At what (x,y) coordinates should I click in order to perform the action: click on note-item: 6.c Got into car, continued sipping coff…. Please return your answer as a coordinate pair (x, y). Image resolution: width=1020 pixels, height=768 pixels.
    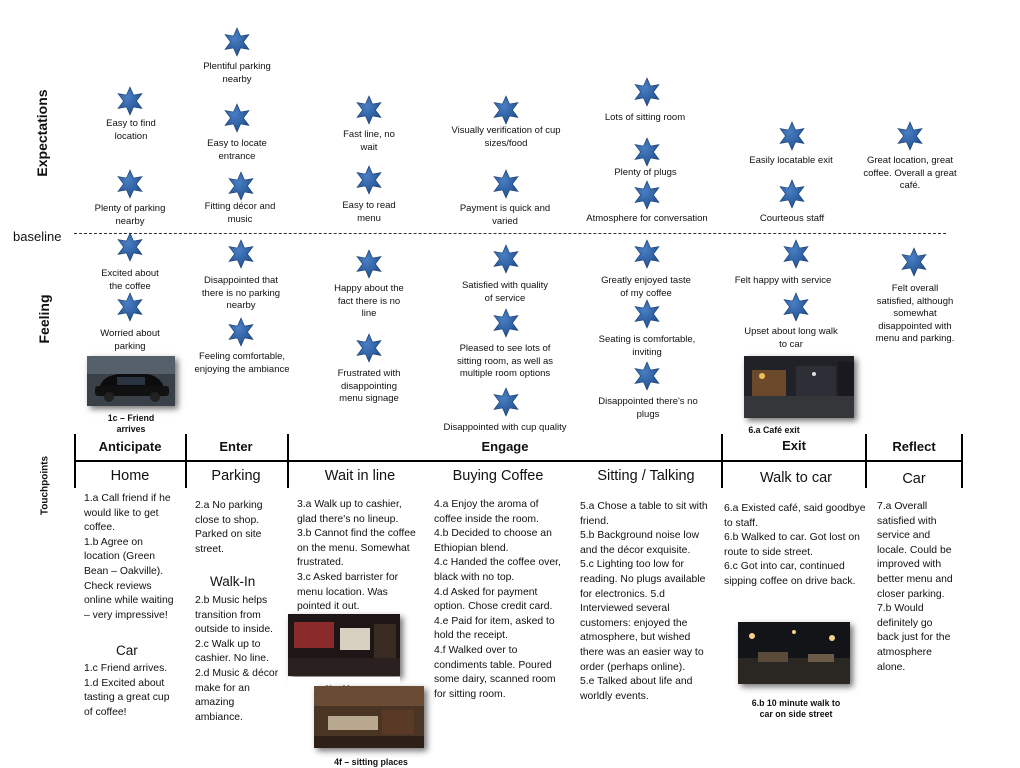
    Looking at the image, I should click on (790, 574).